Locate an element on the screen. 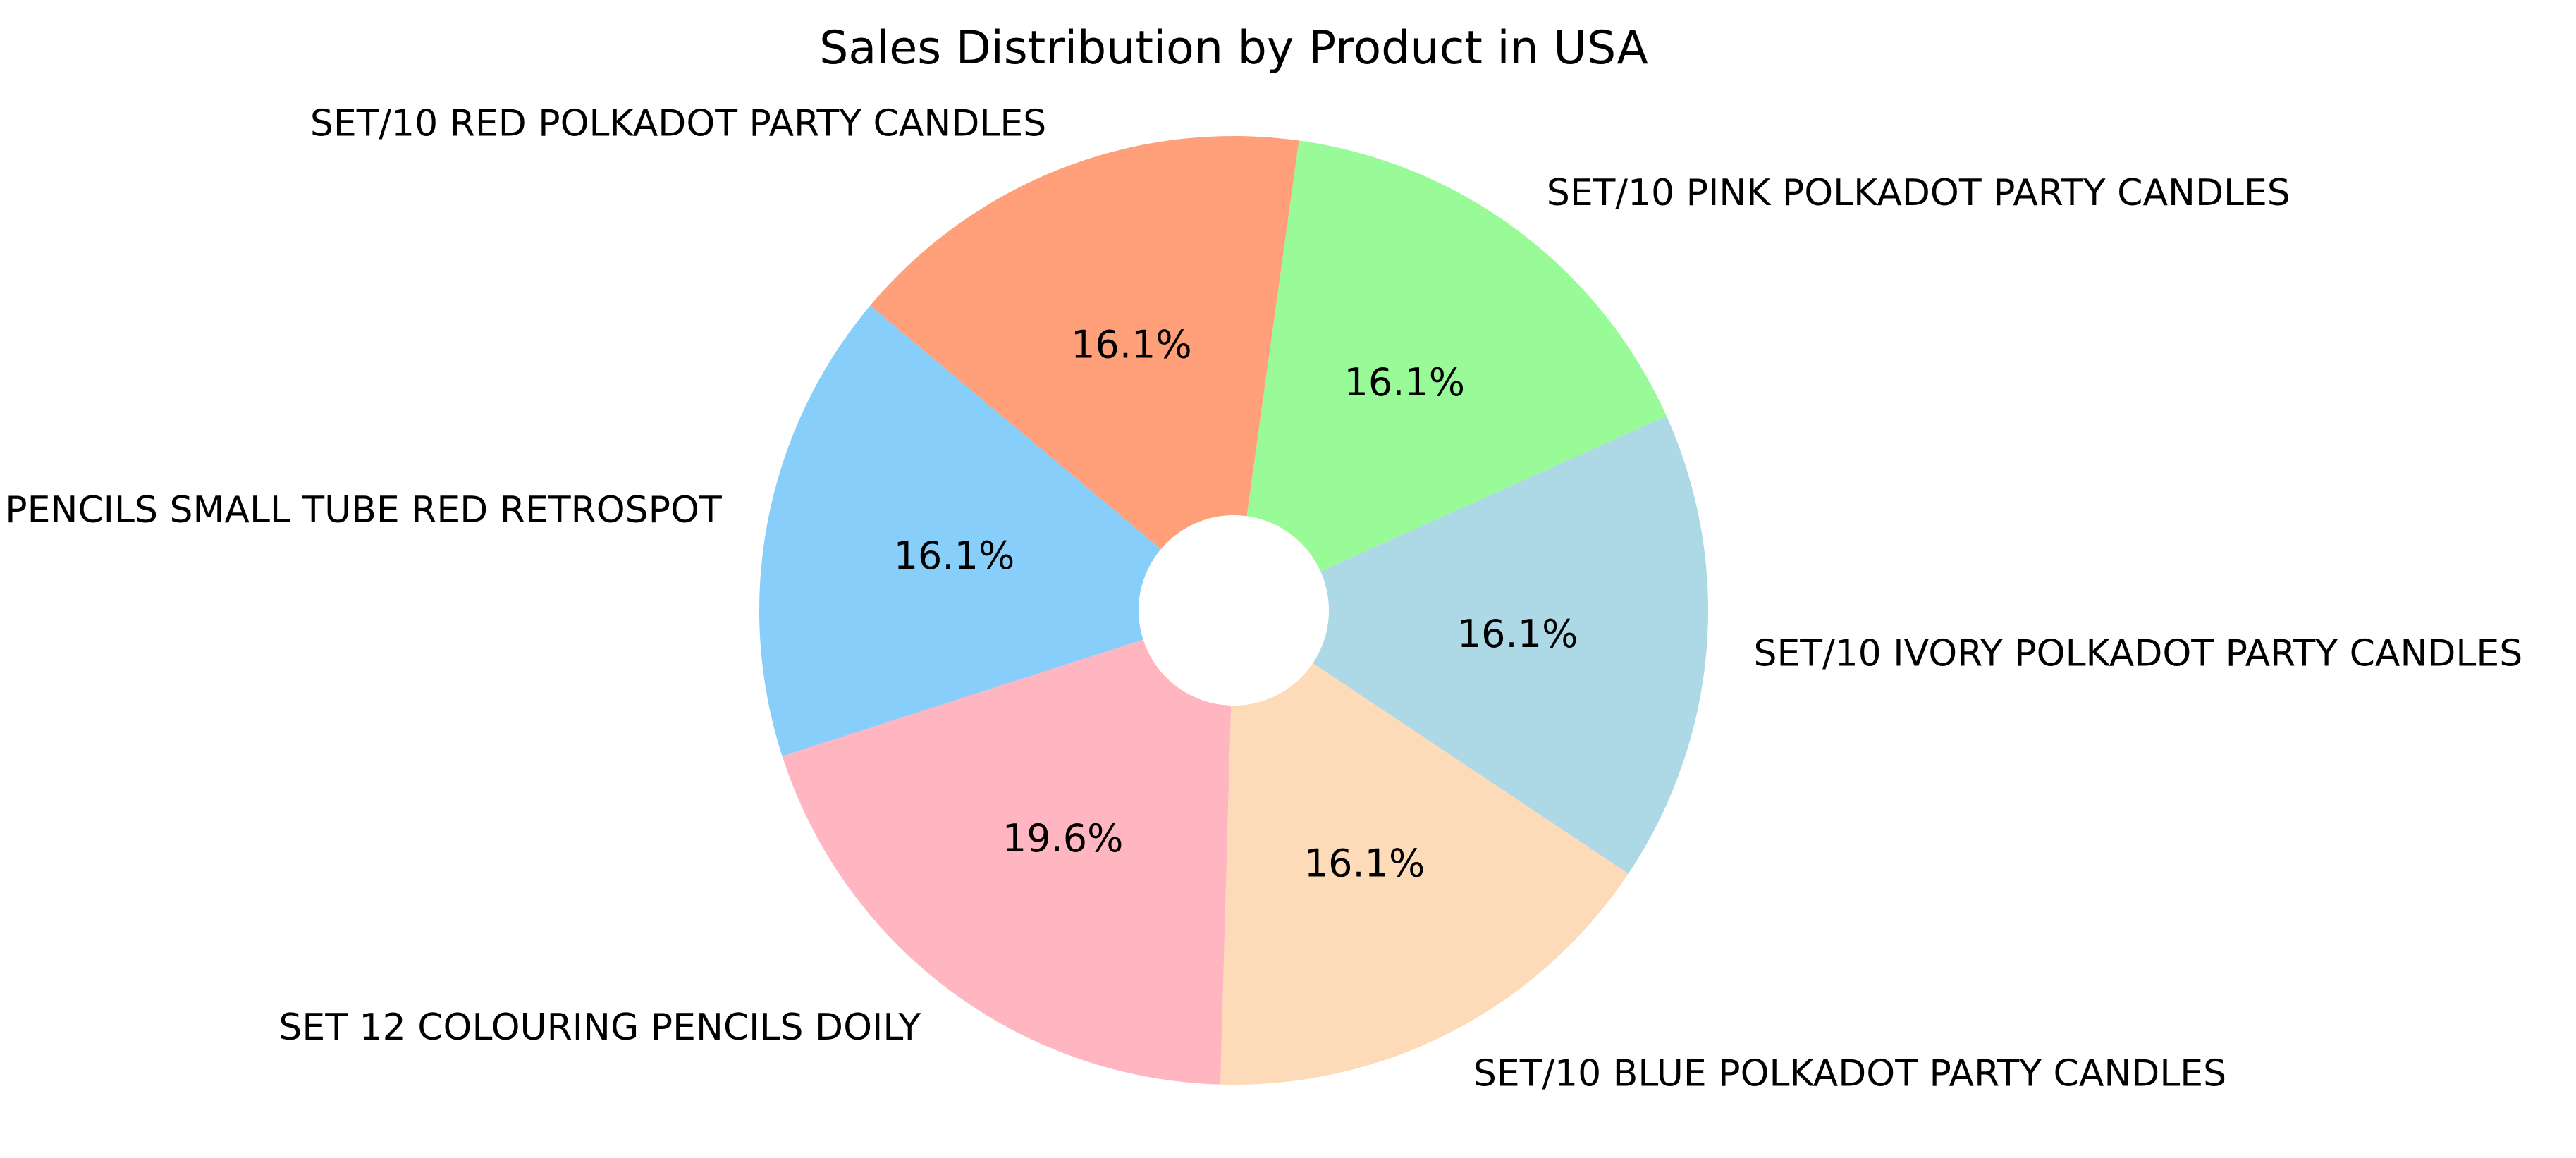 Image resolution: width=2576 pixels, height=1158 pixels. chart-title: Sales Distribution by Product in USA is located at coordinates (1233, 49).